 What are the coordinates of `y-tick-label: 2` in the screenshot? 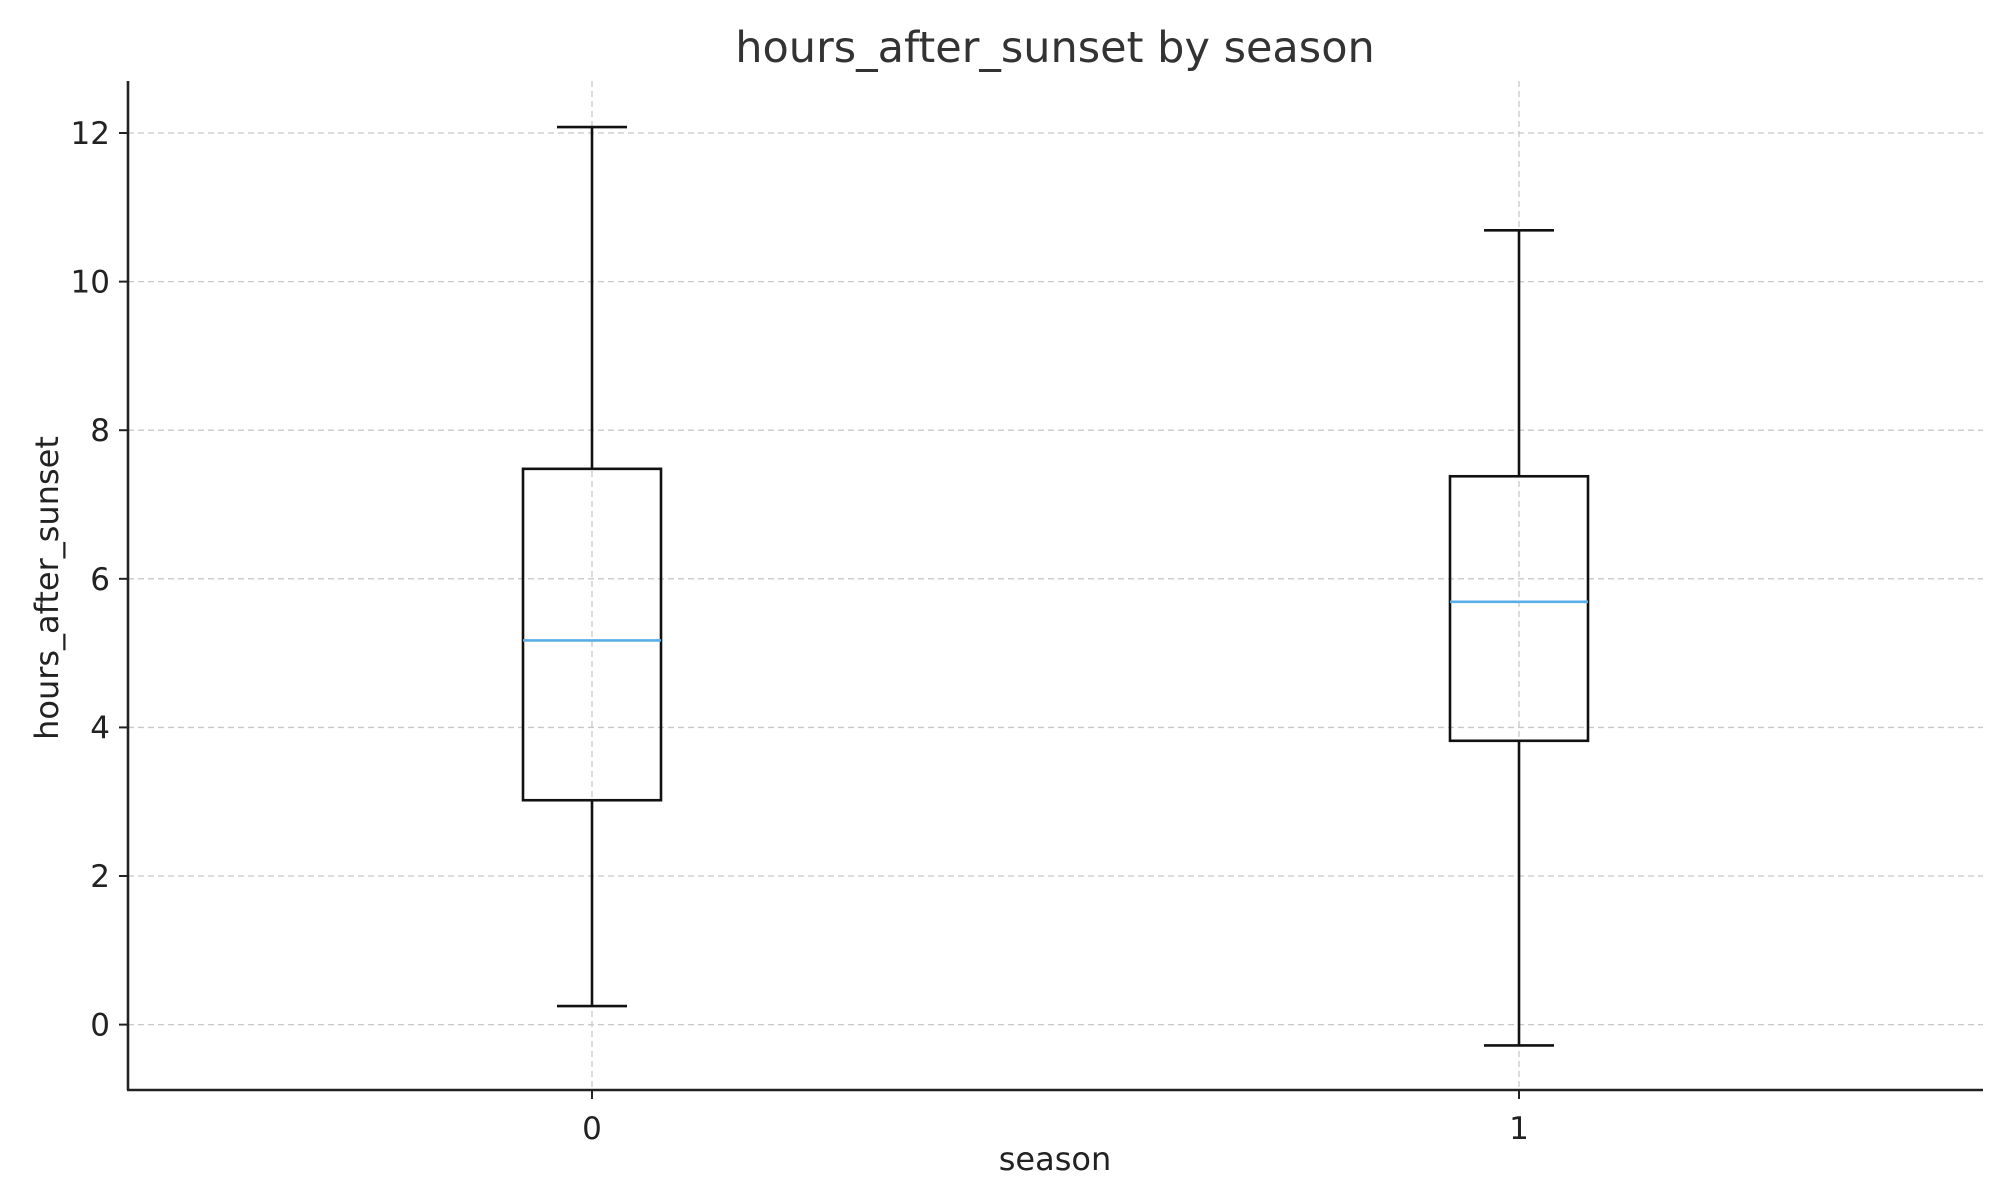 It's located at (100, 877).